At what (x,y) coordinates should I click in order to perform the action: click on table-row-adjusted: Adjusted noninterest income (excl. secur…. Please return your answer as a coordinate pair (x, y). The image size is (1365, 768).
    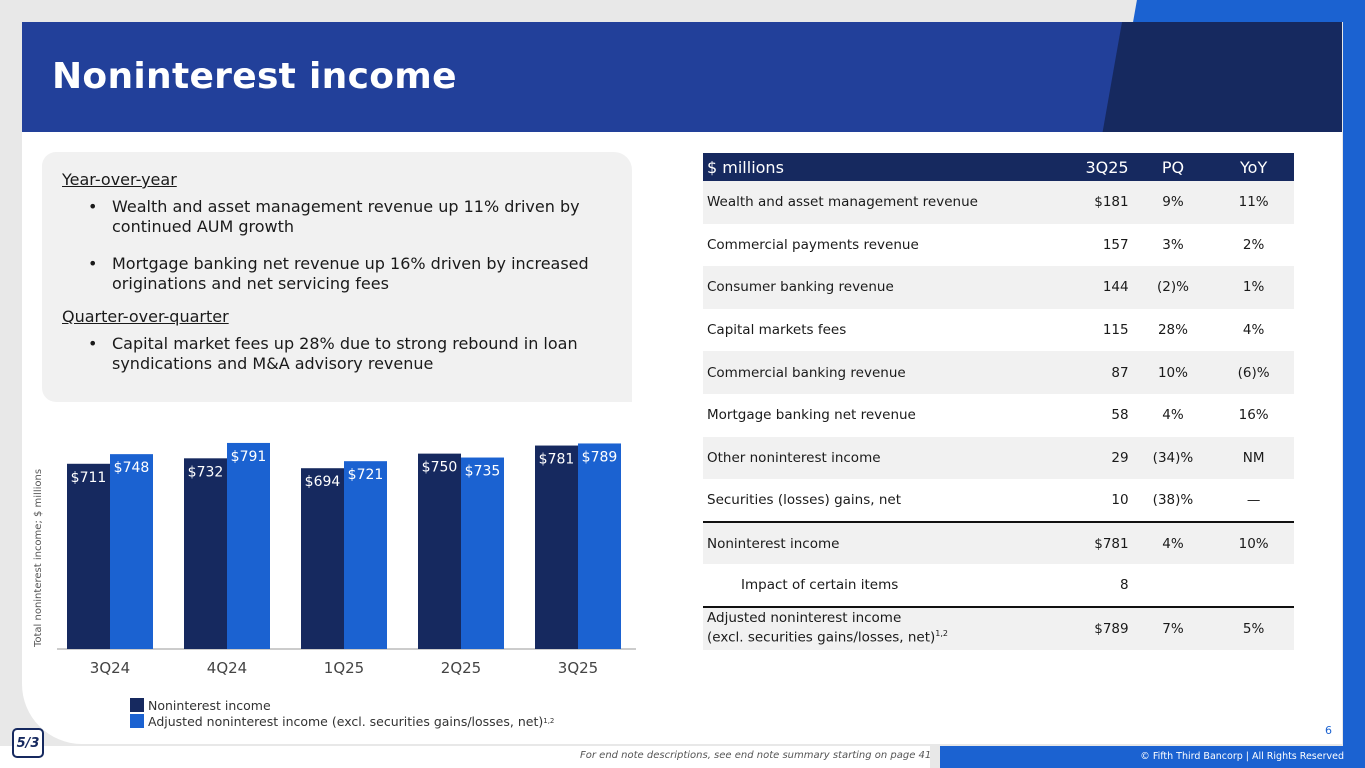
    Looking at the image, I should click on (998, 627).